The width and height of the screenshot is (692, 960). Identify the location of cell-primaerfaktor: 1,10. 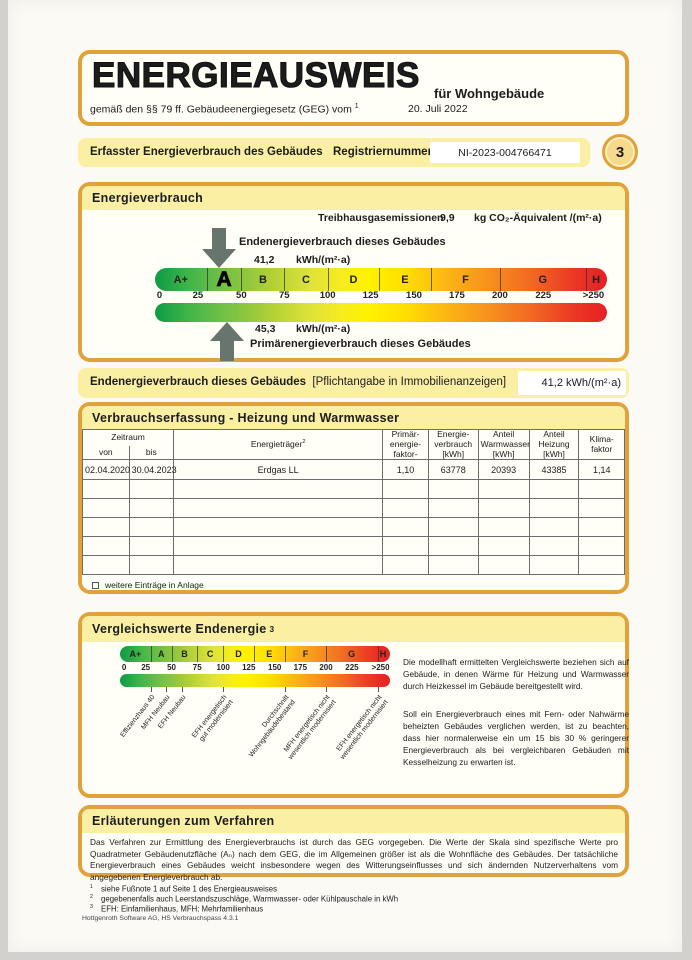
(405, 470).